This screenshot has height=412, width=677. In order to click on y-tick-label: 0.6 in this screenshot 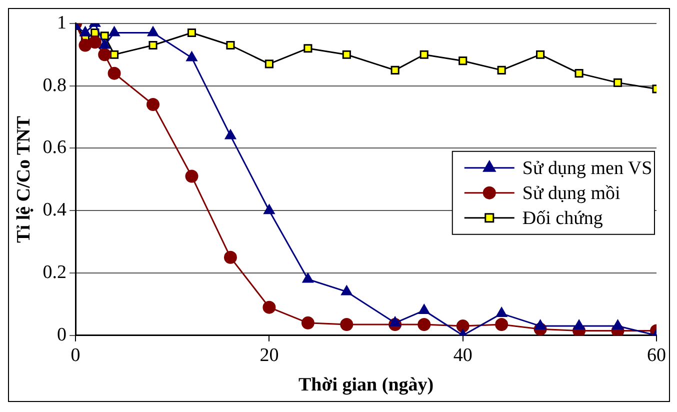, I will do `click(54, 147)`.